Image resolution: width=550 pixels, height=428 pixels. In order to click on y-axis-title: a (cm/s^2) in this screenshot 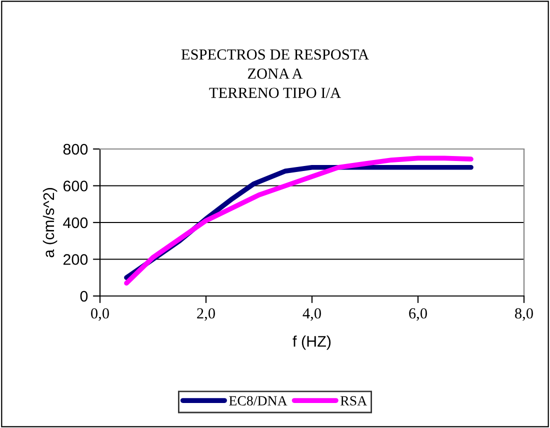, I will do `click(50, 223)`.